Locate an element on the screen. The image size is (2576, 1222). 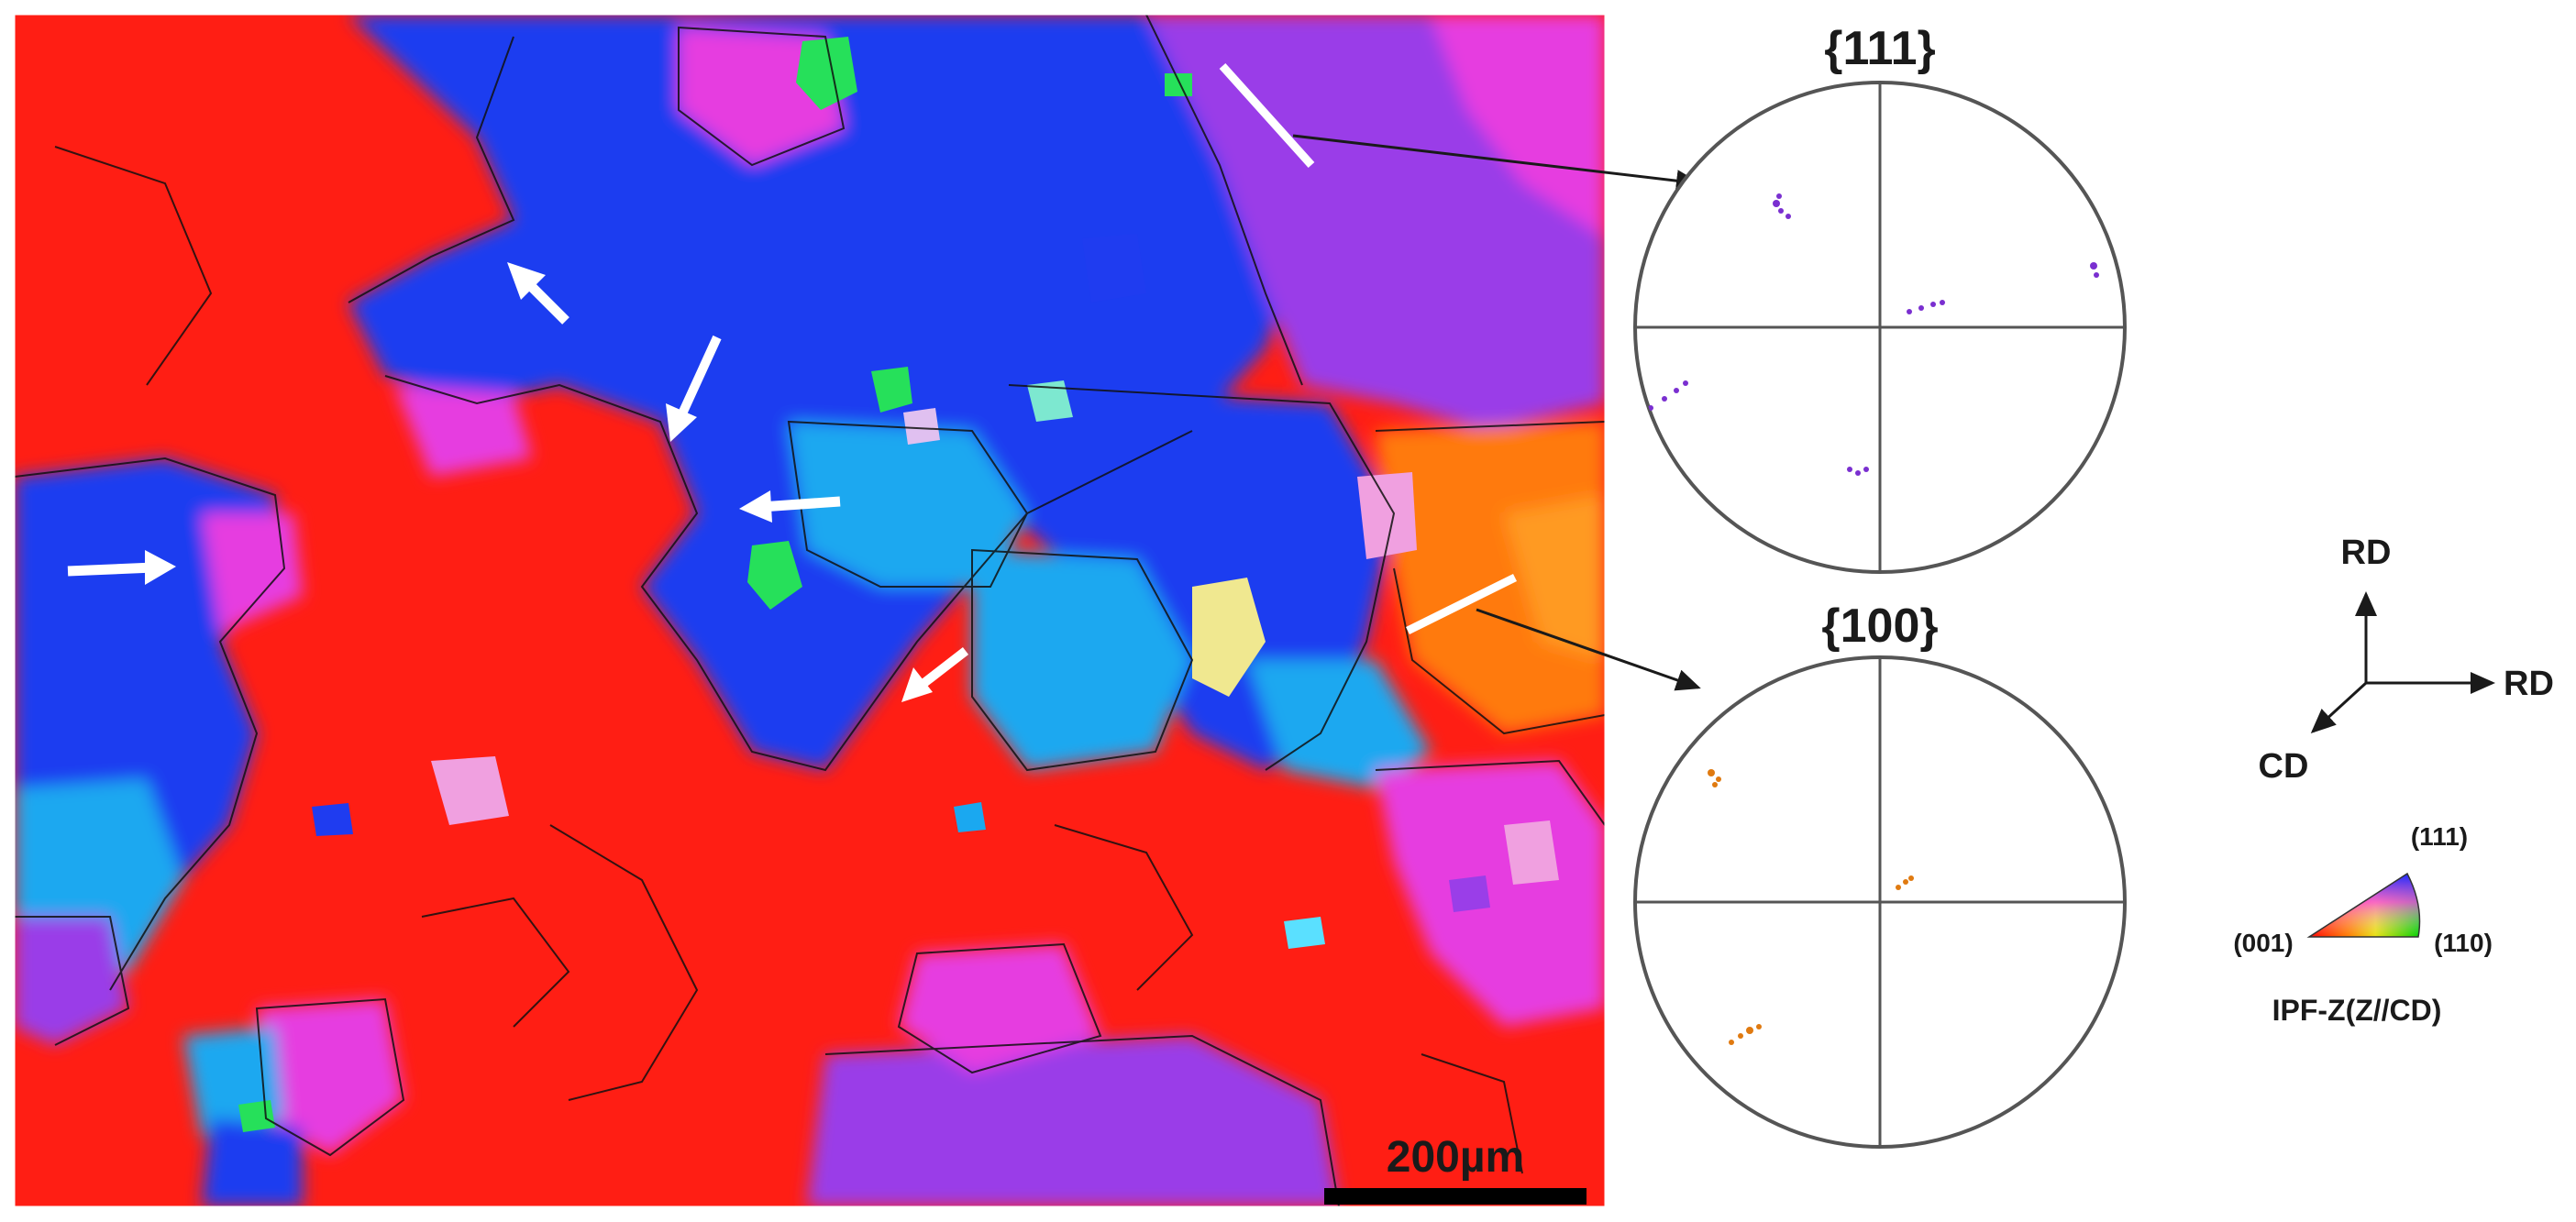
ipf-triangle-outline is located at coordinates (2363, 905).